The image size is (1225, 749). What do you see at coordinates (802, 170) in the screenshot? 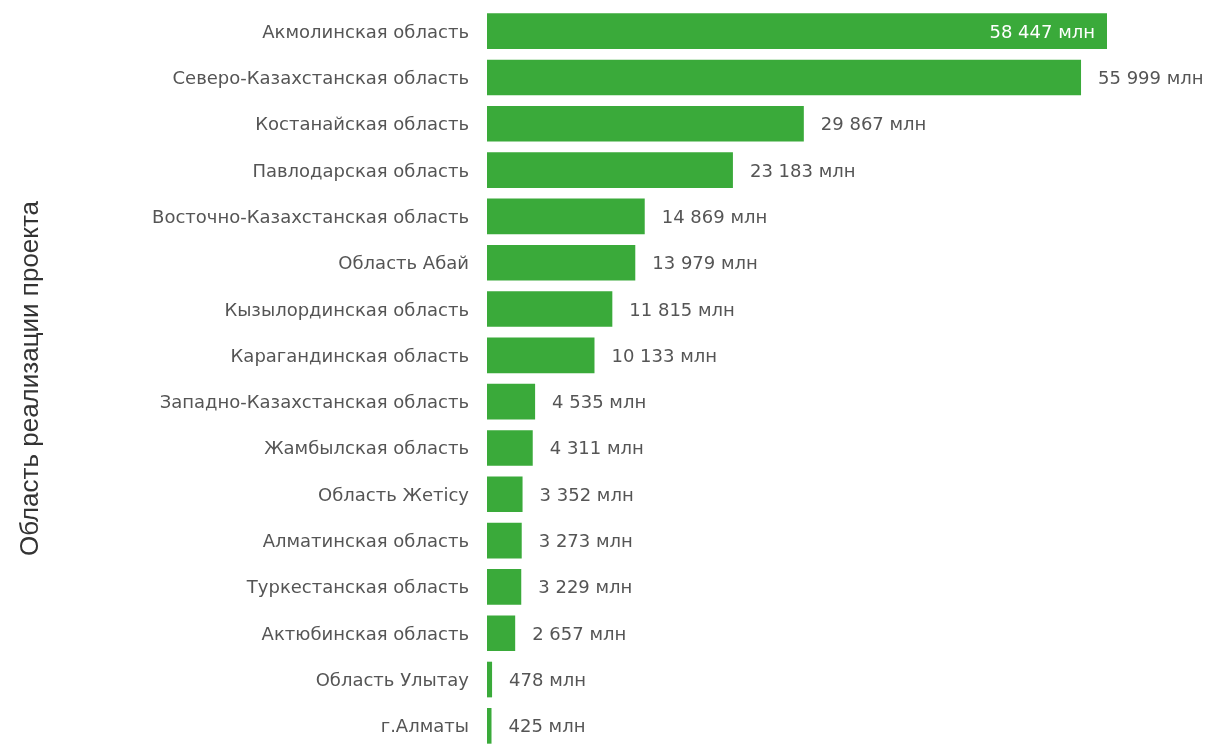
I see `data-label: 23 183 млн` at bounding box center [802, 170].